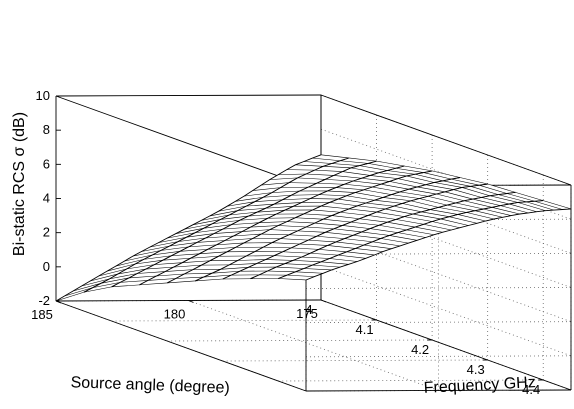 This screenshot has width=574, height=409. What do you see at coordinates (420, 349) in the screenshot?
I see `y-tick-label-2: 4.2` at bounding box center [420, 349].